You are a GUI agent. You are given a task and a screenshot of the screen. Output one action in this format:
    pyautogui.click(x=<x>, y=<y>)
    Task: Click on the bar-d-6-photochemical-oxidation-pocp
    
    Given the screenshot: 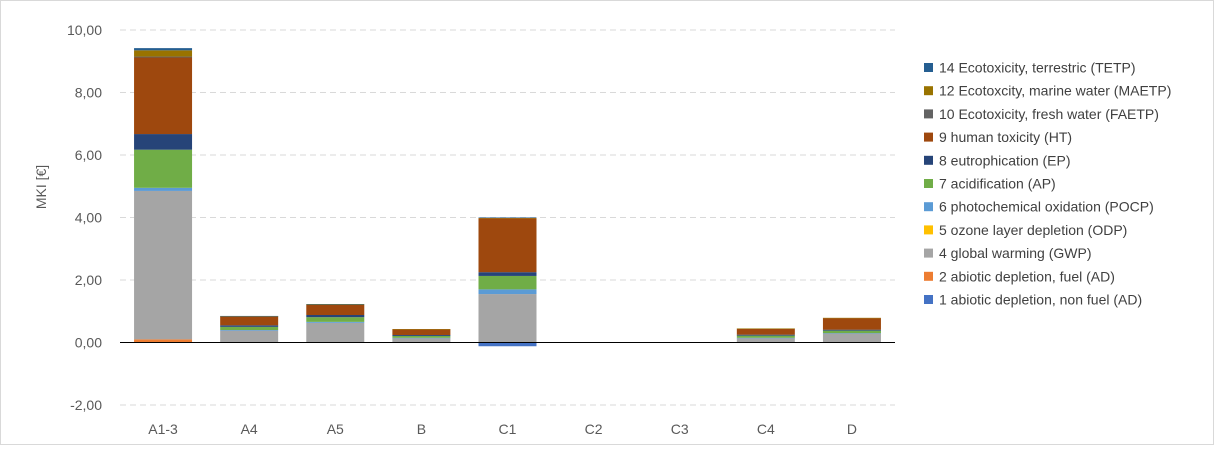 What is the action you would take?
    pyautogui.click(x=851, y=333)
    